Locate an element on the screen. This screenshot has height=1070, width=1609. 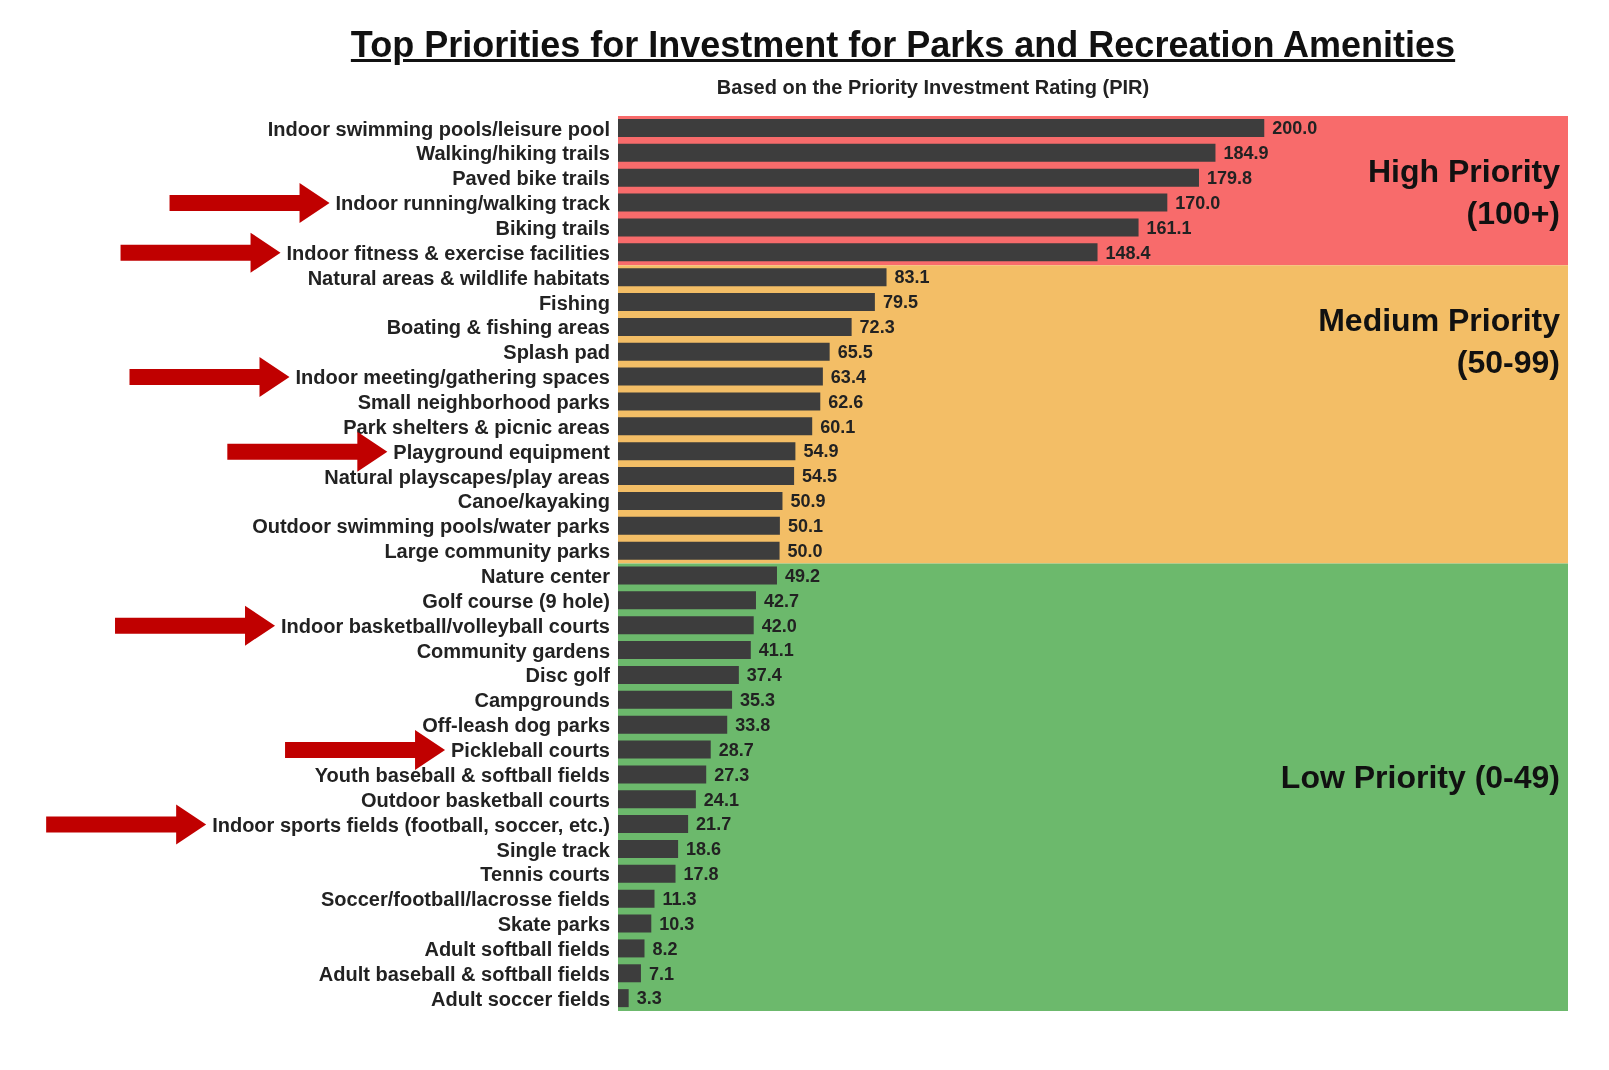
band-label: Low Priority (0-49) is located at coordinates (1420, 777).